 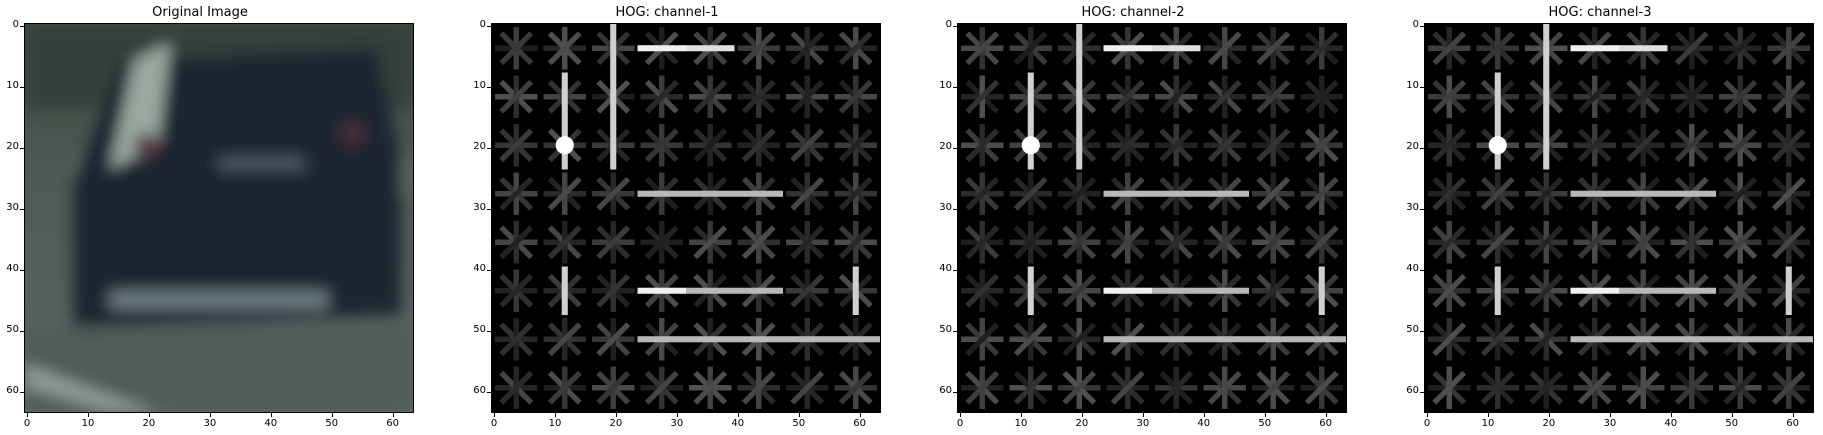 What do you see at coordinates (1415, 25) in the screenshot?
I see `ytick-label: 0` at bounding box center [1415, 25].